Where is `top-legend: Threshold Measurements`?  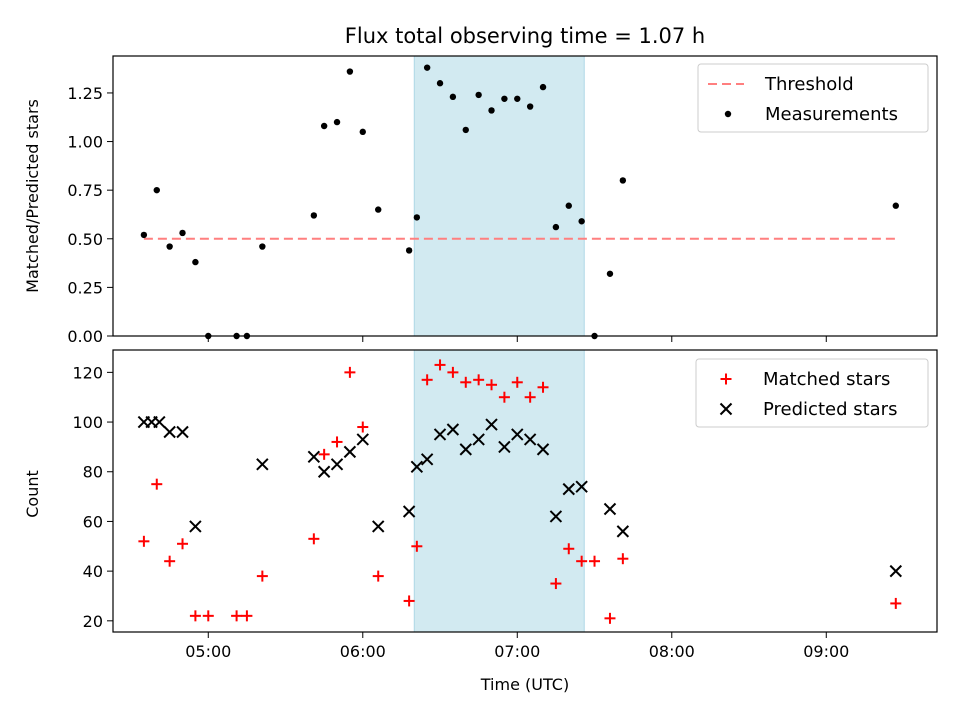
top-legend: Threshold Measurements is located at coordinates (813, 98).